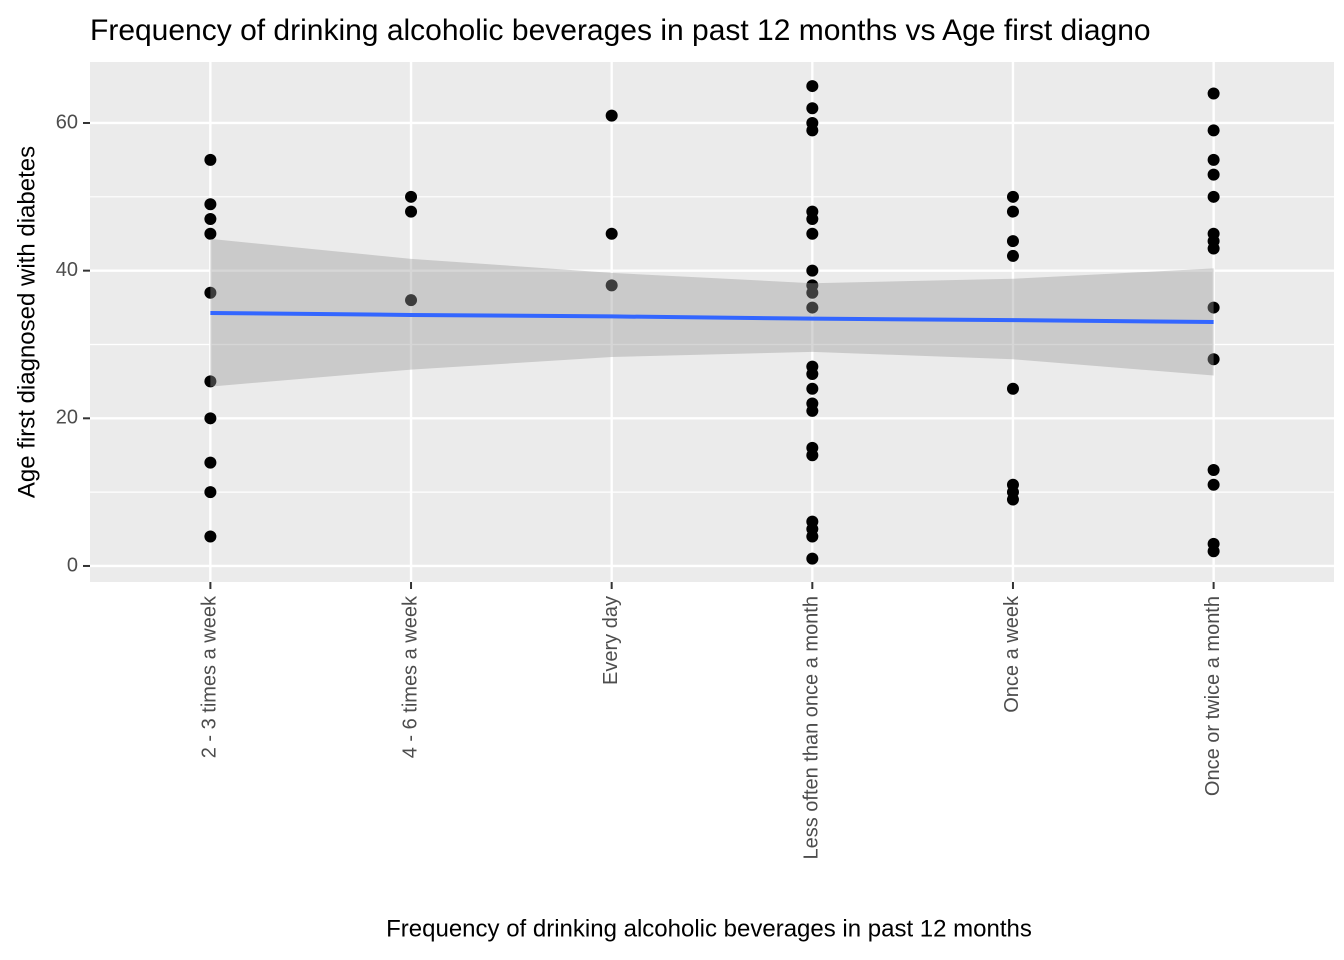 Image resolution: width=1344 pixels, height=960 pixels. What do you see at coordinates (72, 565) in the screenshot?
I see `y-tick-label: 0` at bounding box center [72, 565].